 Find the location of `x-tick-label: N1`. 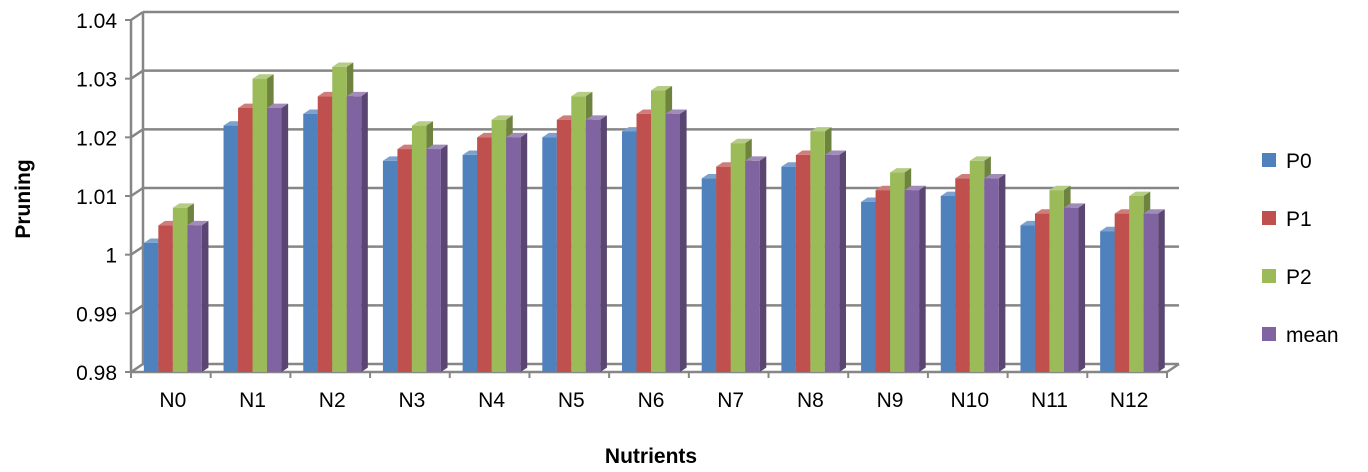

x-tick-label: N1 is located at coordinates (252, 400).